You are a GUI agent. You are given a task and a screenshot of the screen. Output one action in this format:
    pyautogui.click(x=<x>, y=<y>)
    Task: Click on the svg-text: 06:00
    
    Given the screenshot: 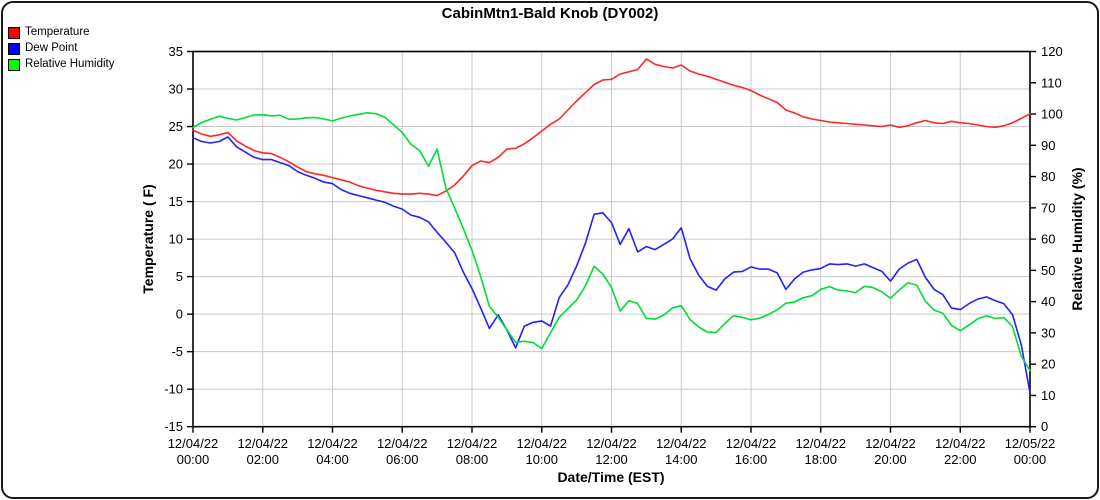 What is the action you would take?
    pyautogui.click(x=402, y=459)
    